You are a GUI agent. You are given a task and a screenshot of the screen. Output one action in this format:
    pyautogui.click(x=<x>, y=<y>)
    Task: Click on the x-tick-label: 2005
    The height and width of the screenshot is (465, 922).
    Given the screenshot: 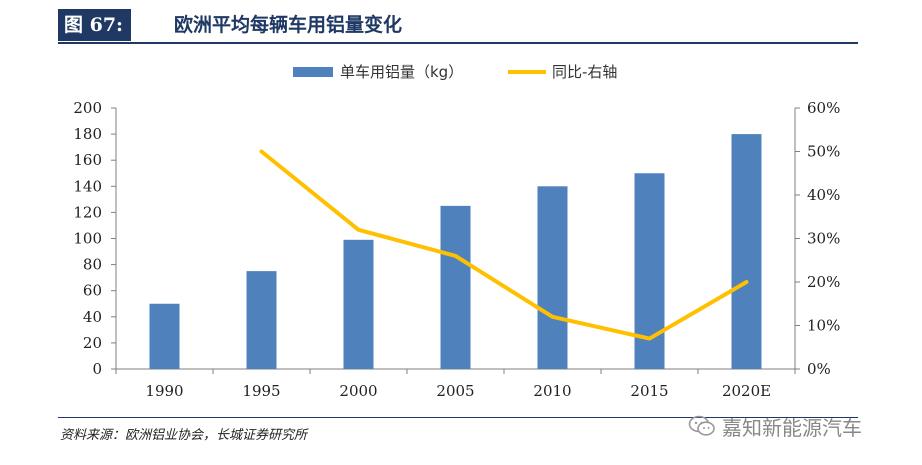 What is the action you would take?
    pyautogui.click(x=455, y=391)
    